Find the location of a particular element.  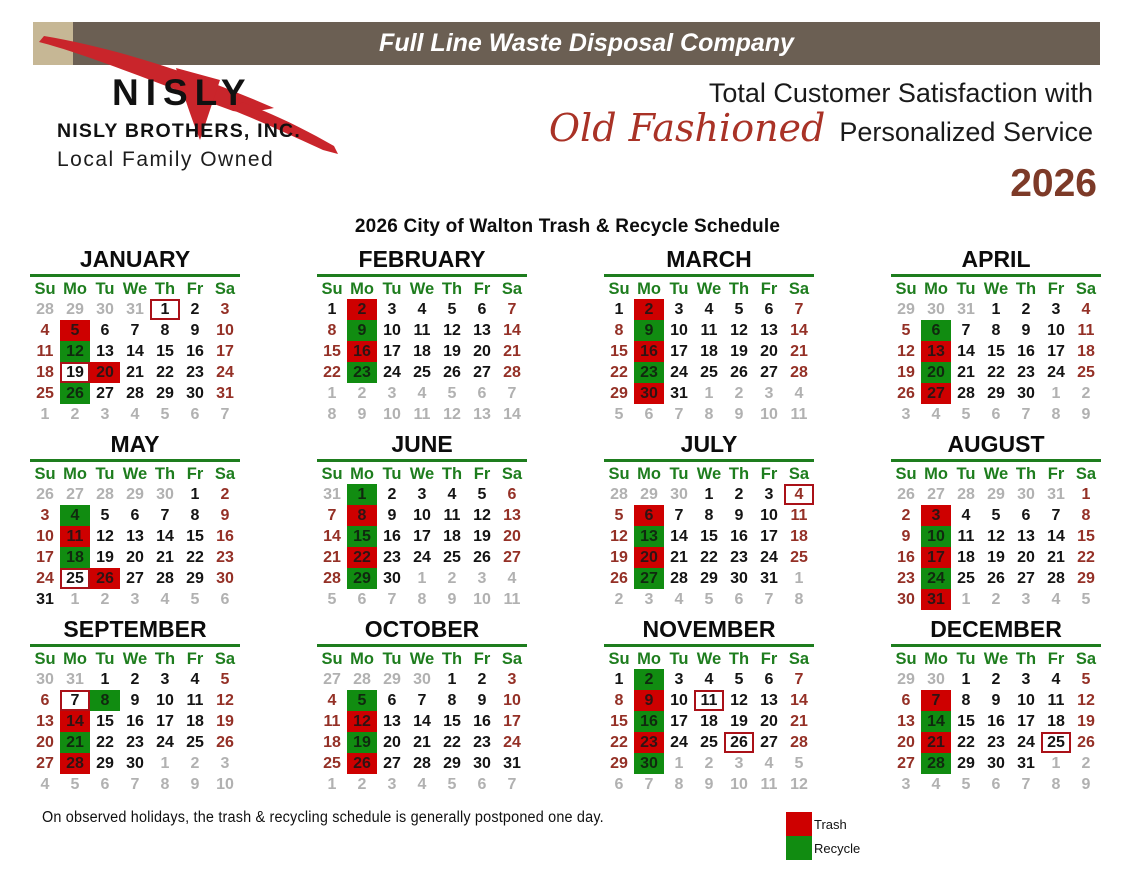

weekend-day-cell: 11 is located at coordinates (45, 351).